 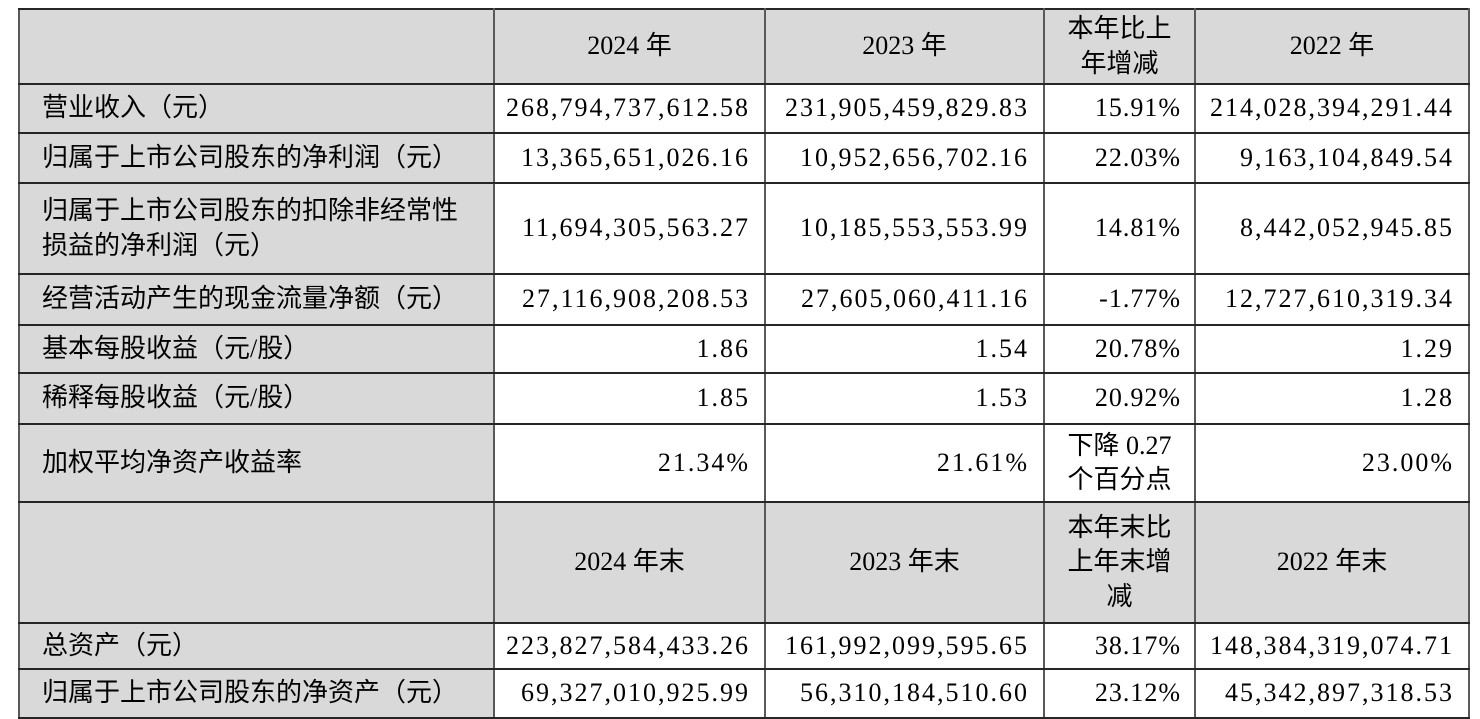 I want to click on value-2022: 1.29, so click(x=1332, y=349).